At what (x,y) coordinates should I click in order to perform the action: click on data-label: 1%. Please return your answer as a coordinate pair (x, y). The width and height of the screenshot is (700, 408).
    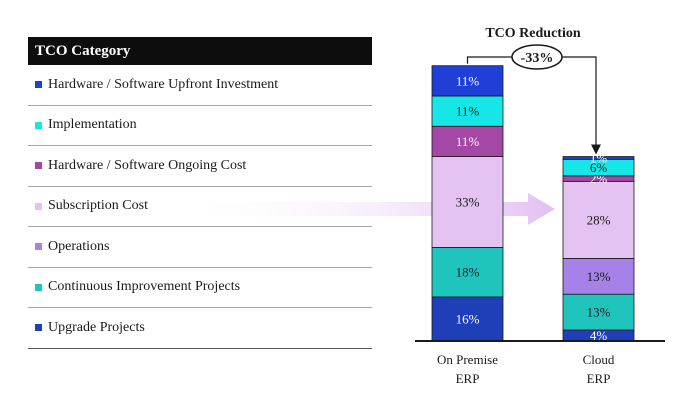
    Looking at the image, I should click on (599, 157).